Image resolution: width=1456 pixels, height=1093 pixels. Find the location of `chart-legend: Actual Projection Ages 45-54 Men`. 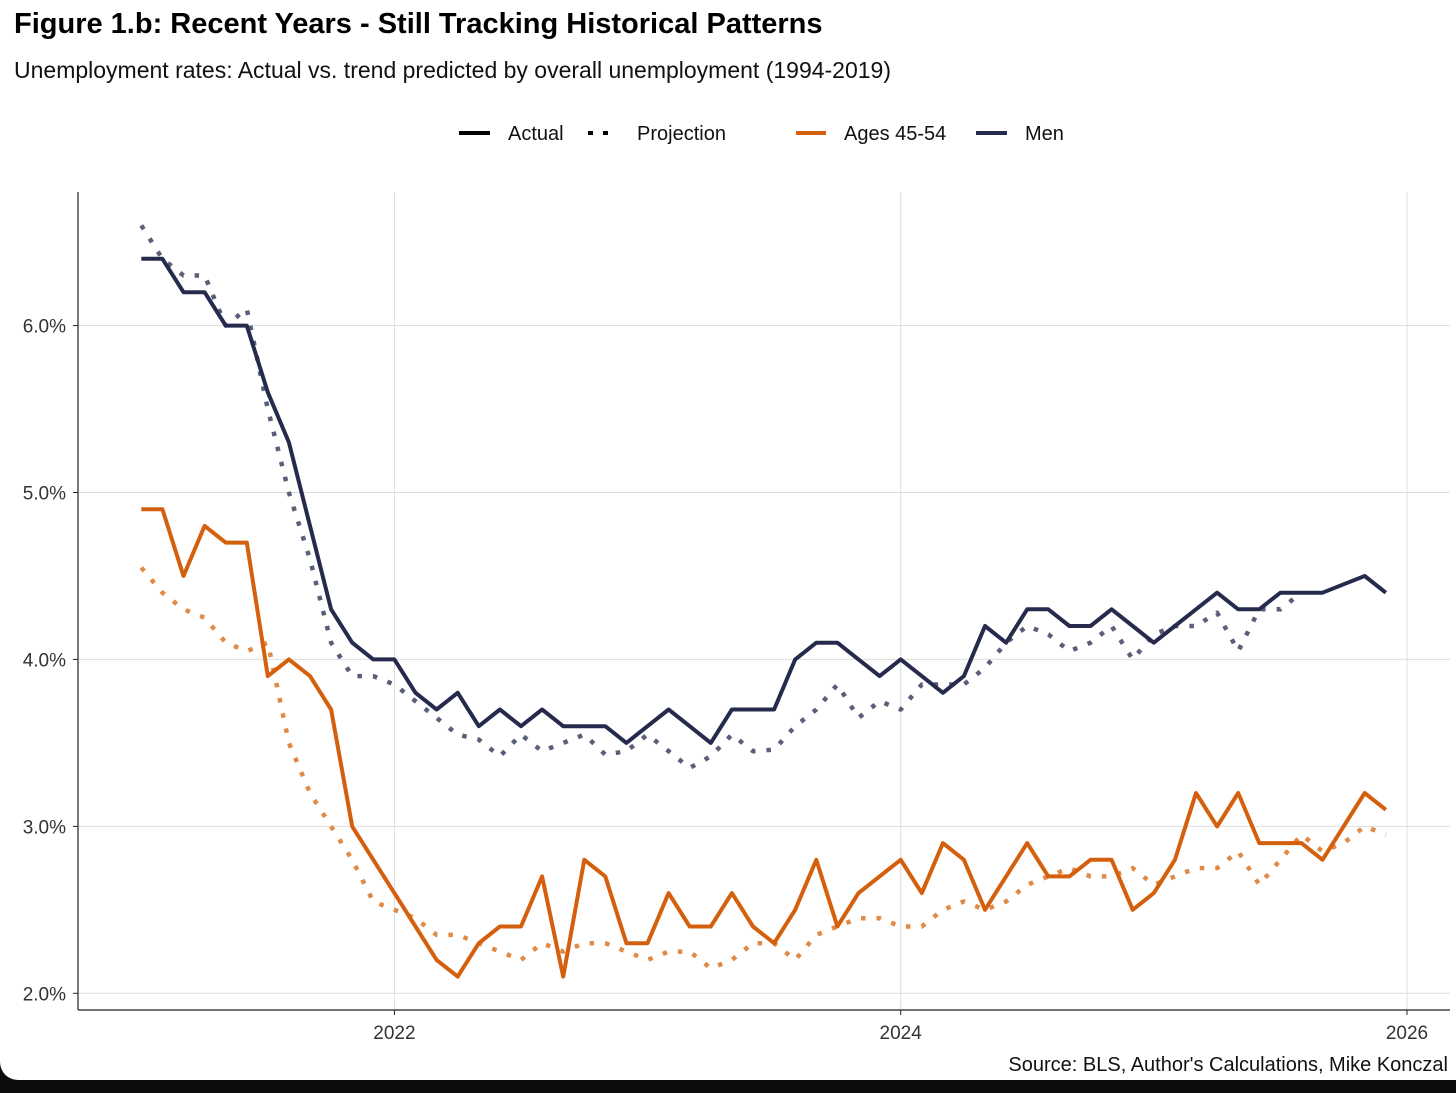

chart-legend: Actual Projection Ages 45-54 Men is located at coordinates (761, 134).